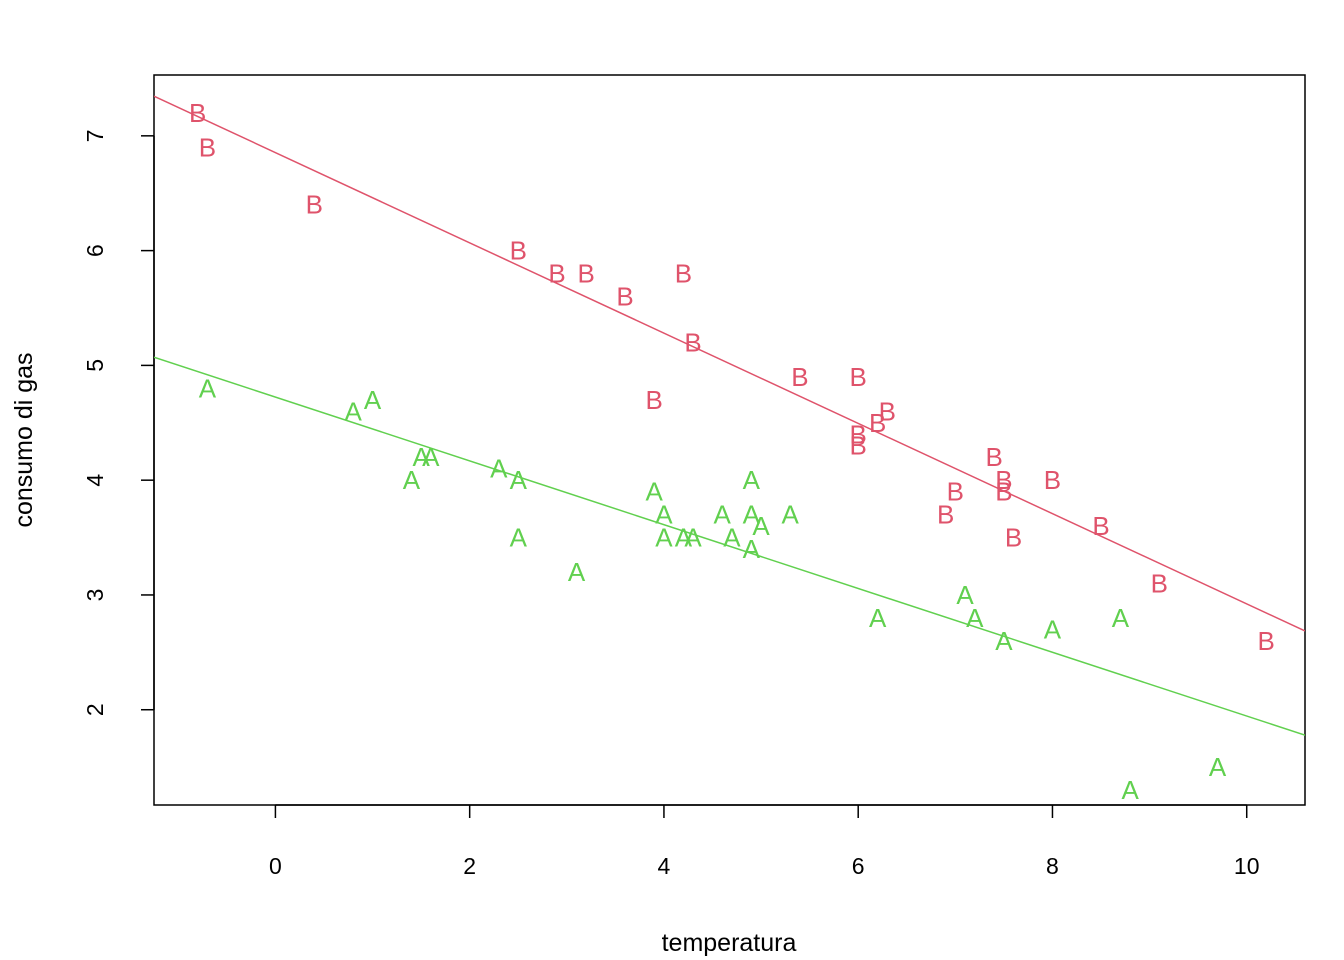 Image resolution: width=1344 pixels, height=960 pixels. I want to click on y-tick-label: 7, so click(95, 135).